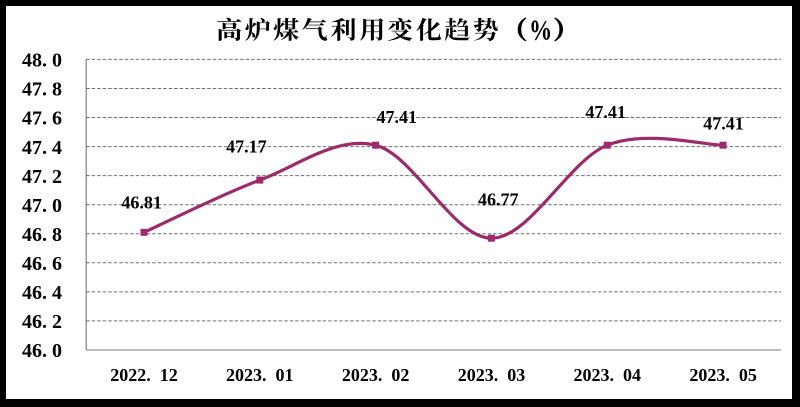 The image size is (800, 407). What do you see at coordinates (141, 202) in the screenshot?
I see `svg-text: 46.81` at bounding box center [141, 202].